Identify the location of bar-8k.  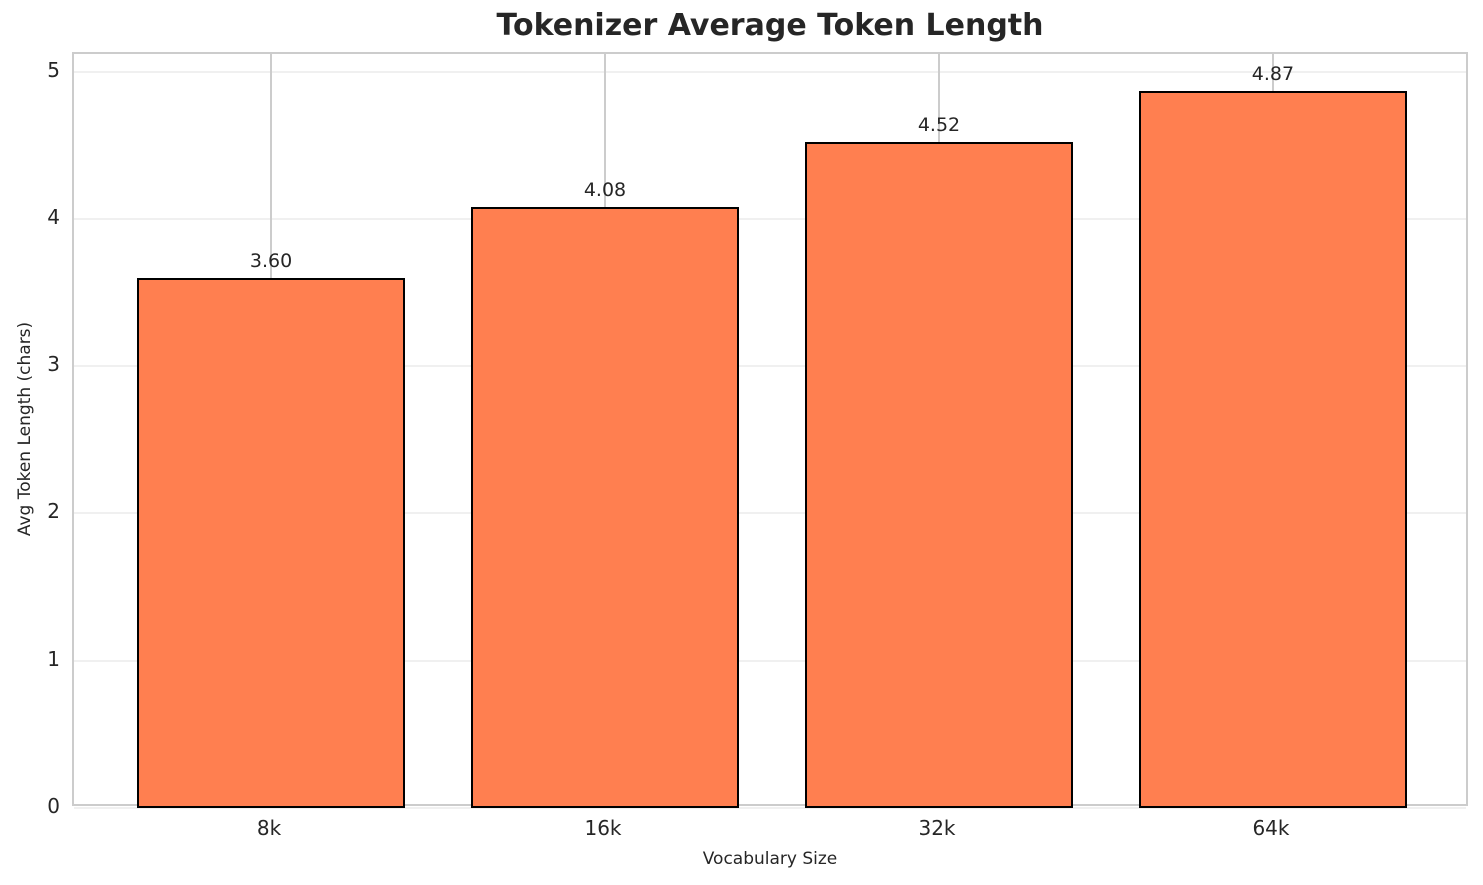
(271, 542).